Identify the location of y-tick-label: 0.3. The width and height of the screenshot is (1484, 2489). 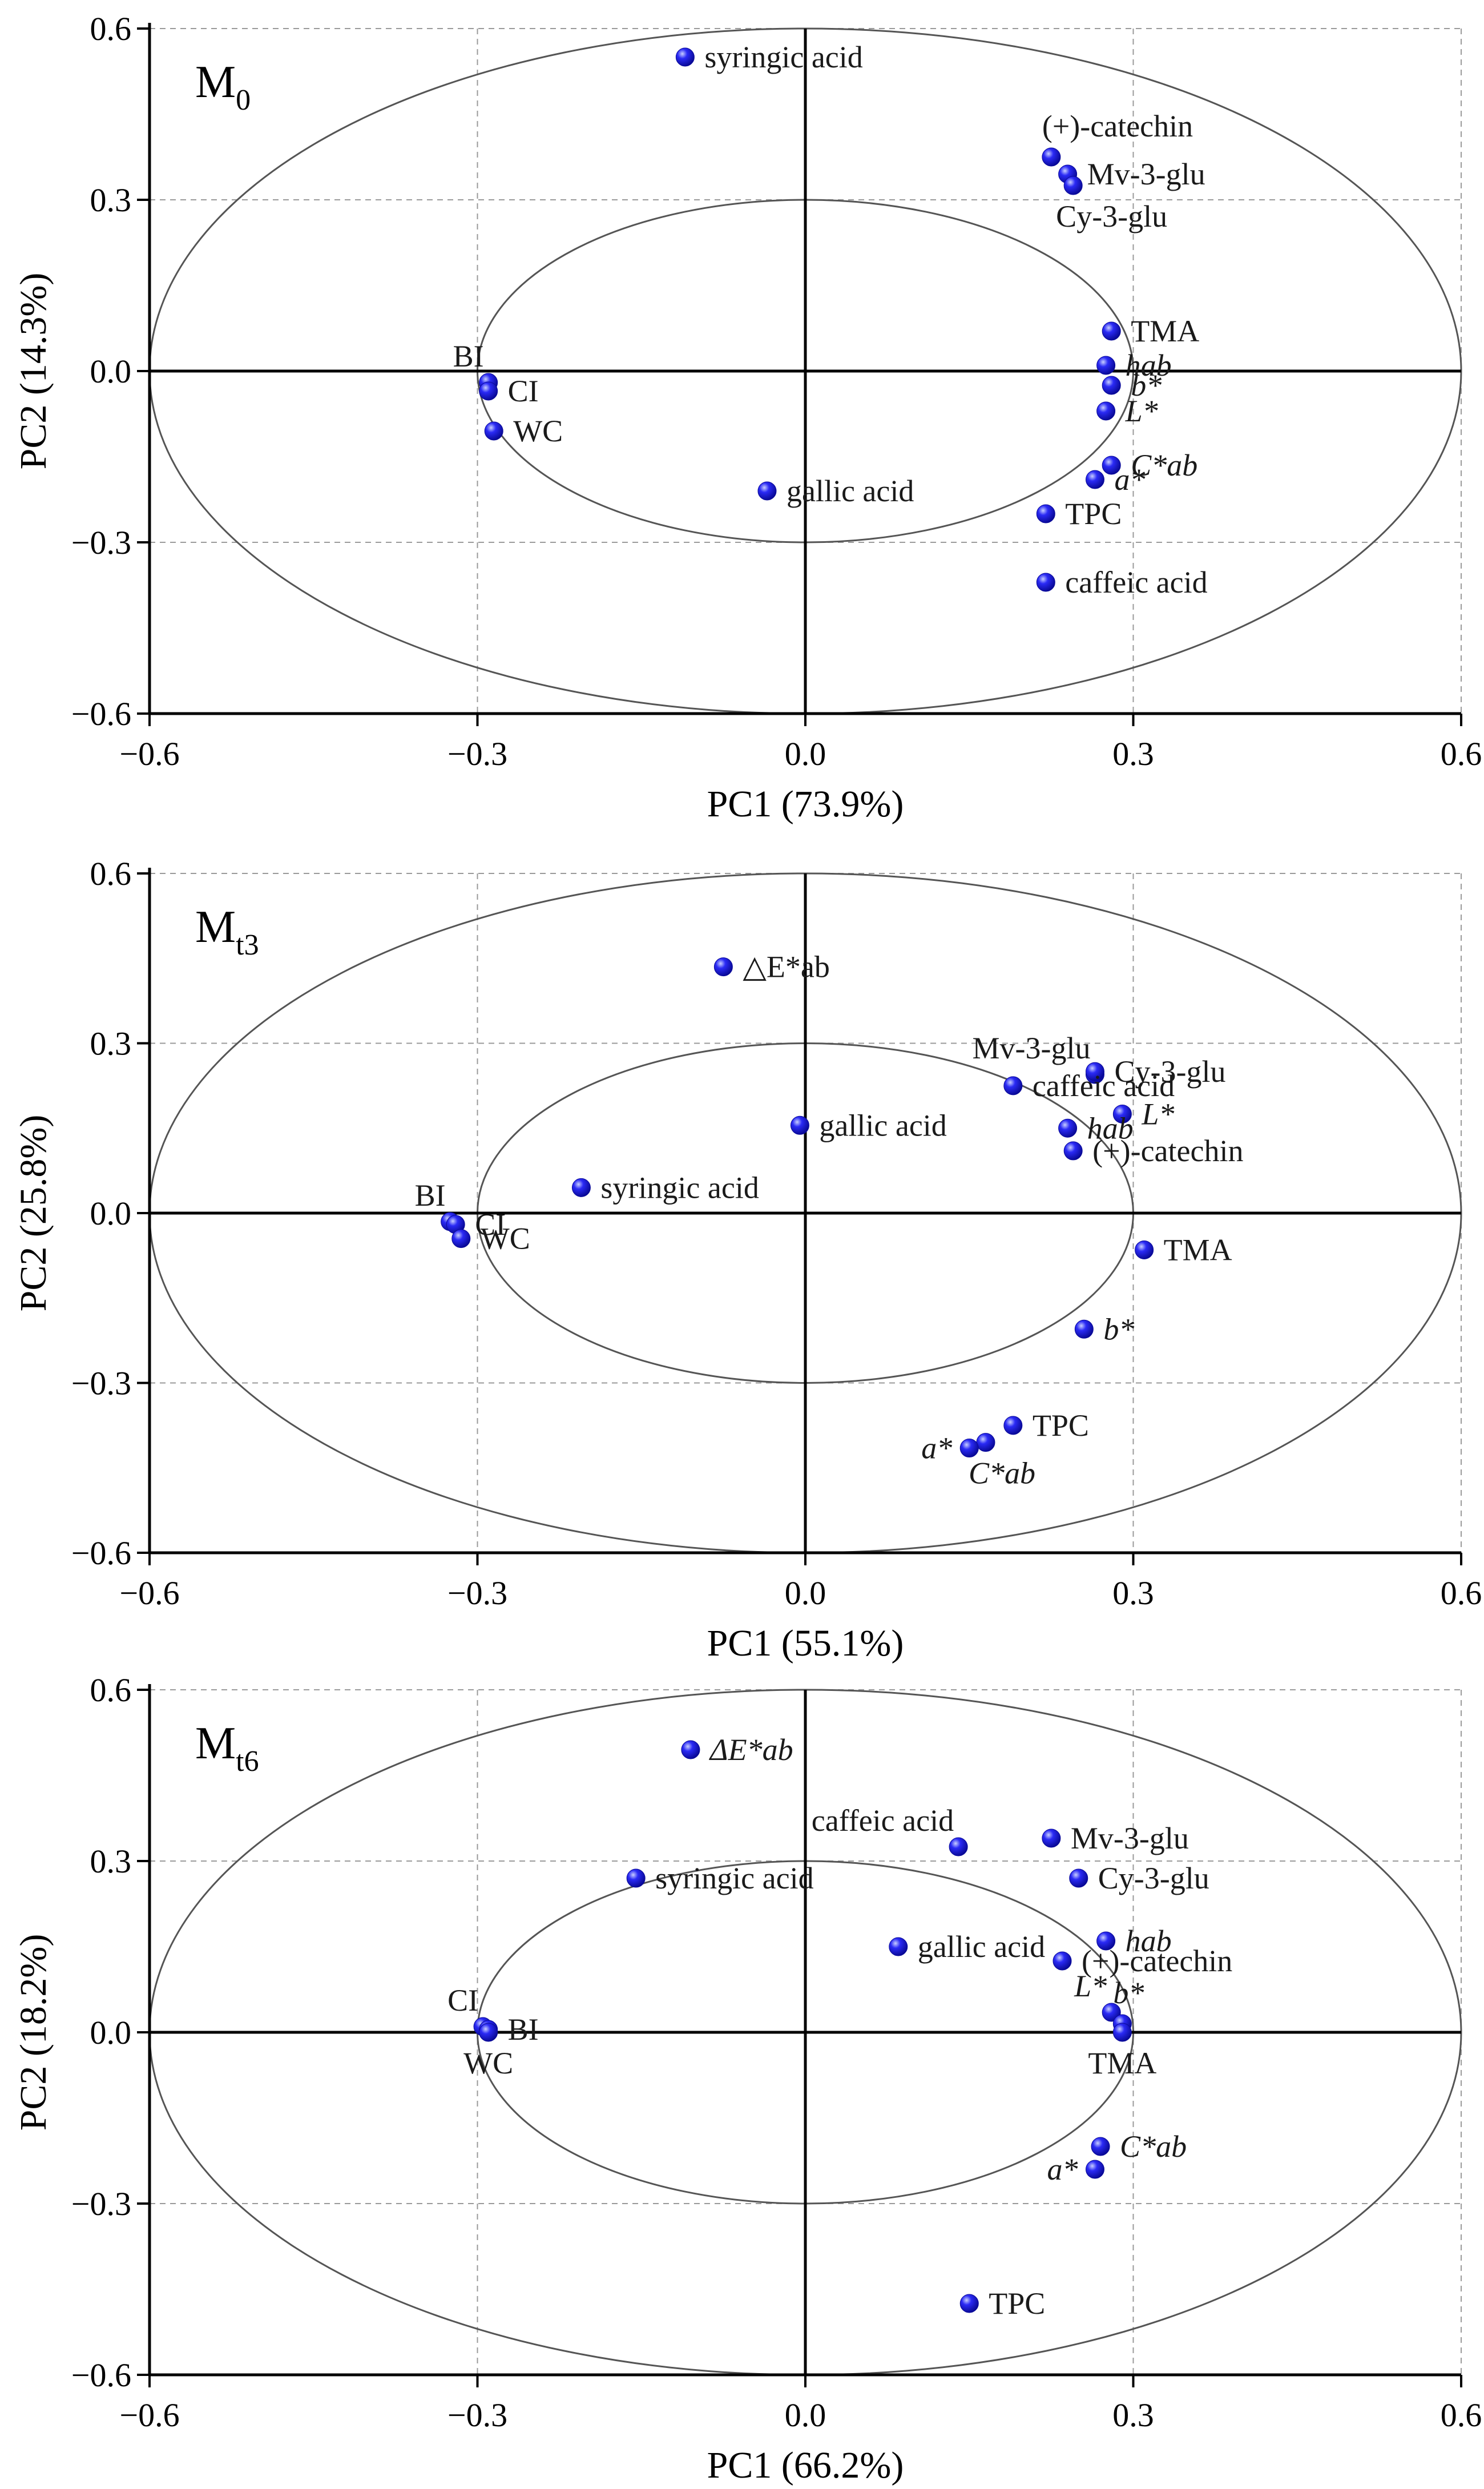
(111, 1861).